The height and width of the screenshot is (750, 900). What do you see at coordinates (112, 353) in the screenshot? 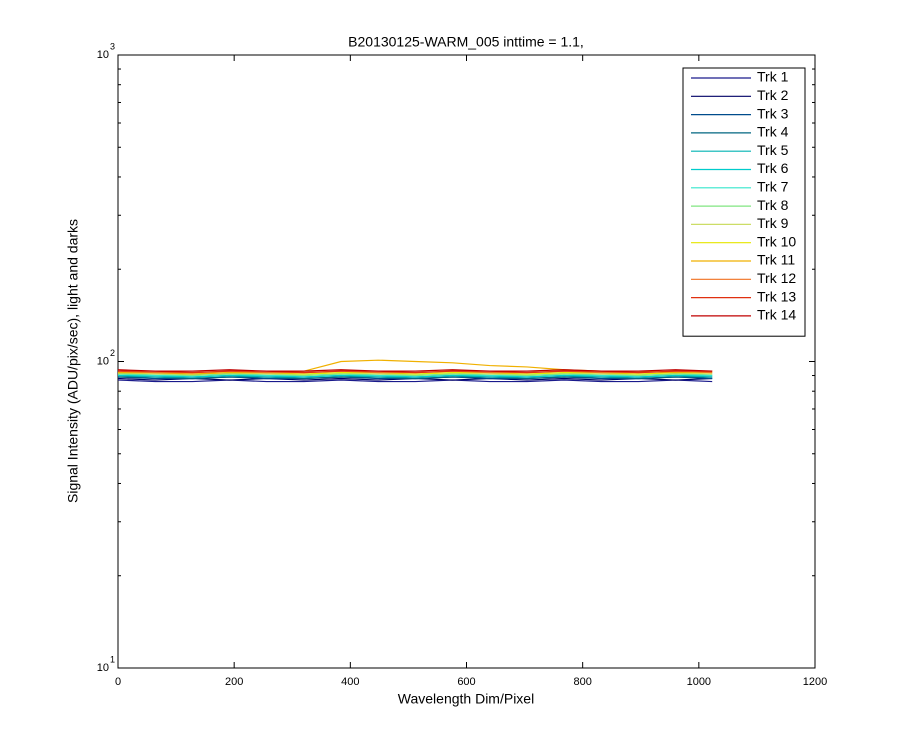
I see `y-tick-exponent: 2` at bounding box center [112, 353].